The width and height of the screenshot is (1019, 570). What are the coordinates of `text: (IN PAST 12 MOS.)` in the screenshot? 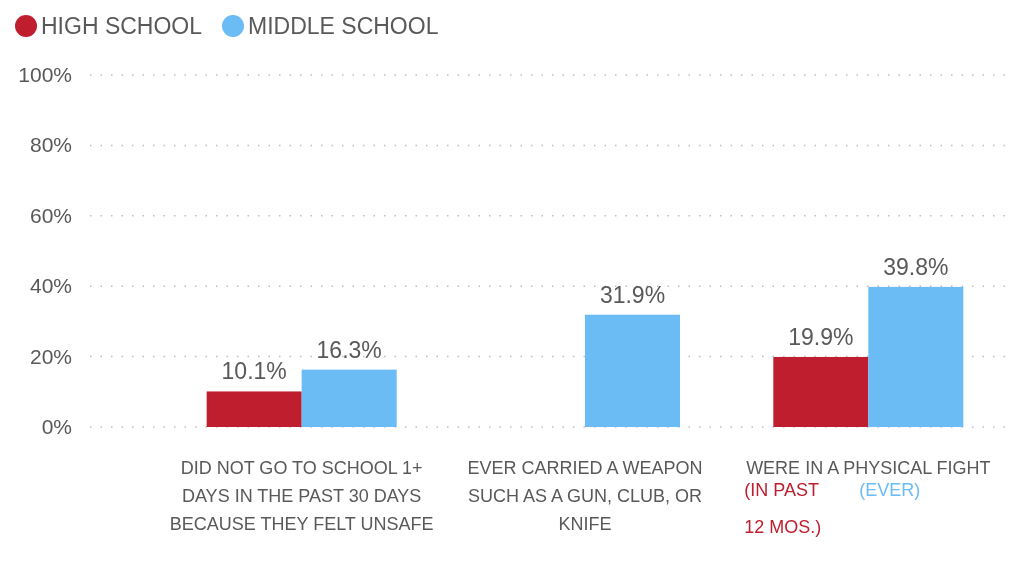 It's located at (783, 508).